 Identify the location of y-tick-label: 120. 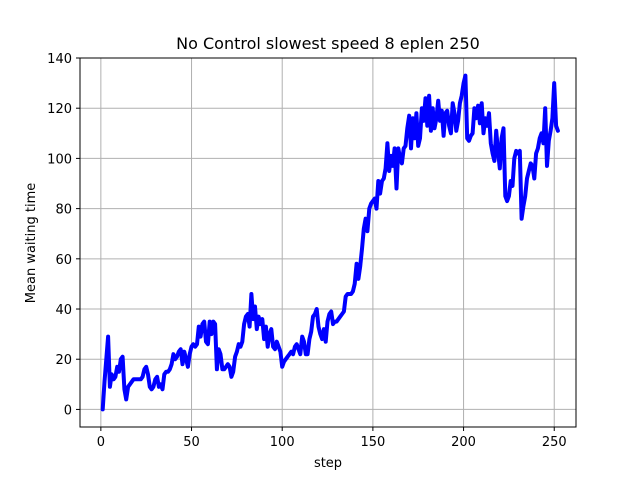
(59, 109).